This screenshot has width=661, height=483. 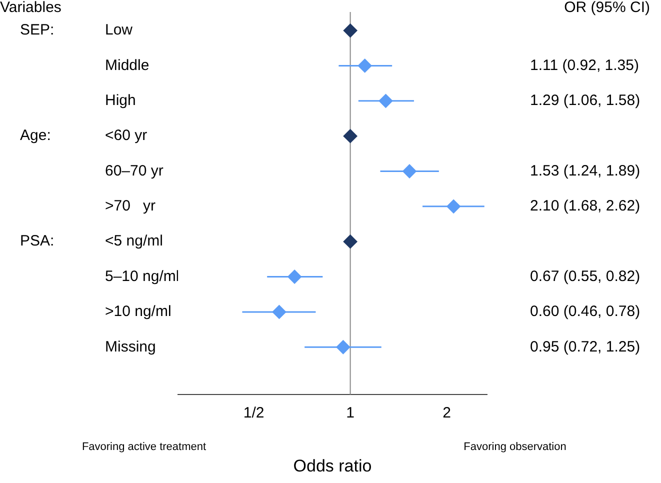 I want to click on data-label: 1.29 (1.06, 1.58), so click(x=585, y=101).